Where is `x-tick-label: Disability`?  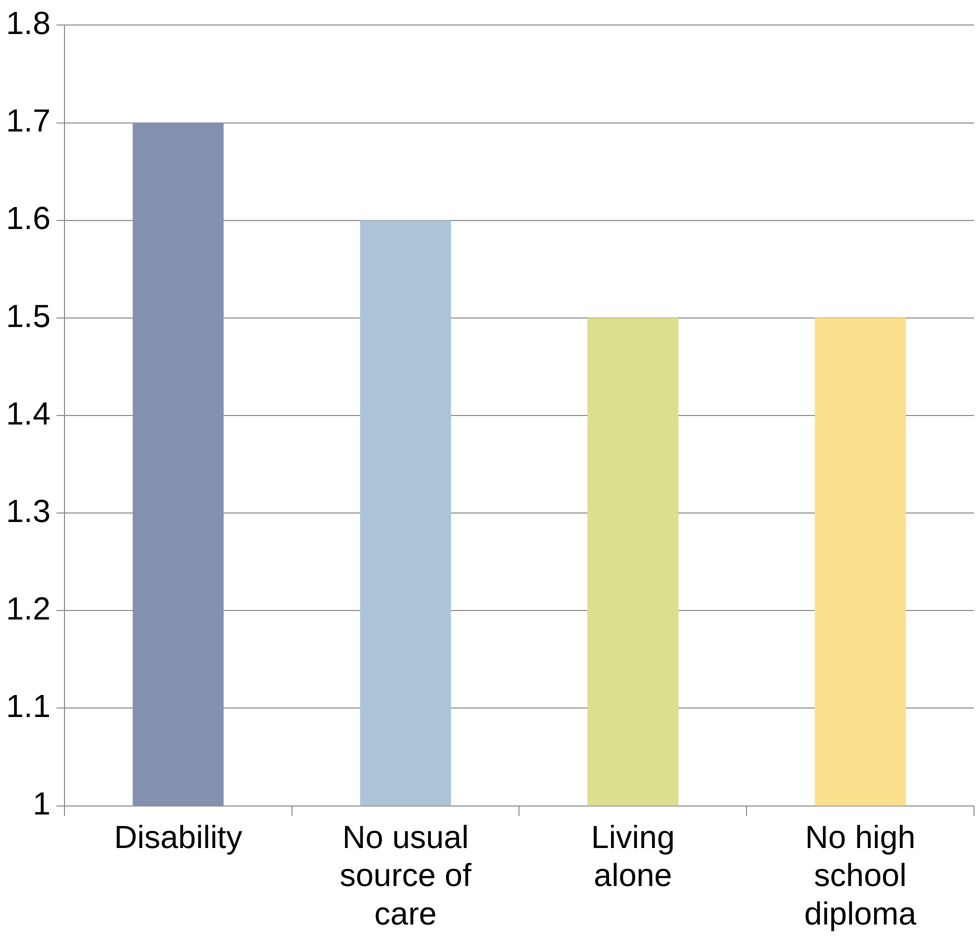 x-tick-label: Disability is located at coordinates (178, 836).